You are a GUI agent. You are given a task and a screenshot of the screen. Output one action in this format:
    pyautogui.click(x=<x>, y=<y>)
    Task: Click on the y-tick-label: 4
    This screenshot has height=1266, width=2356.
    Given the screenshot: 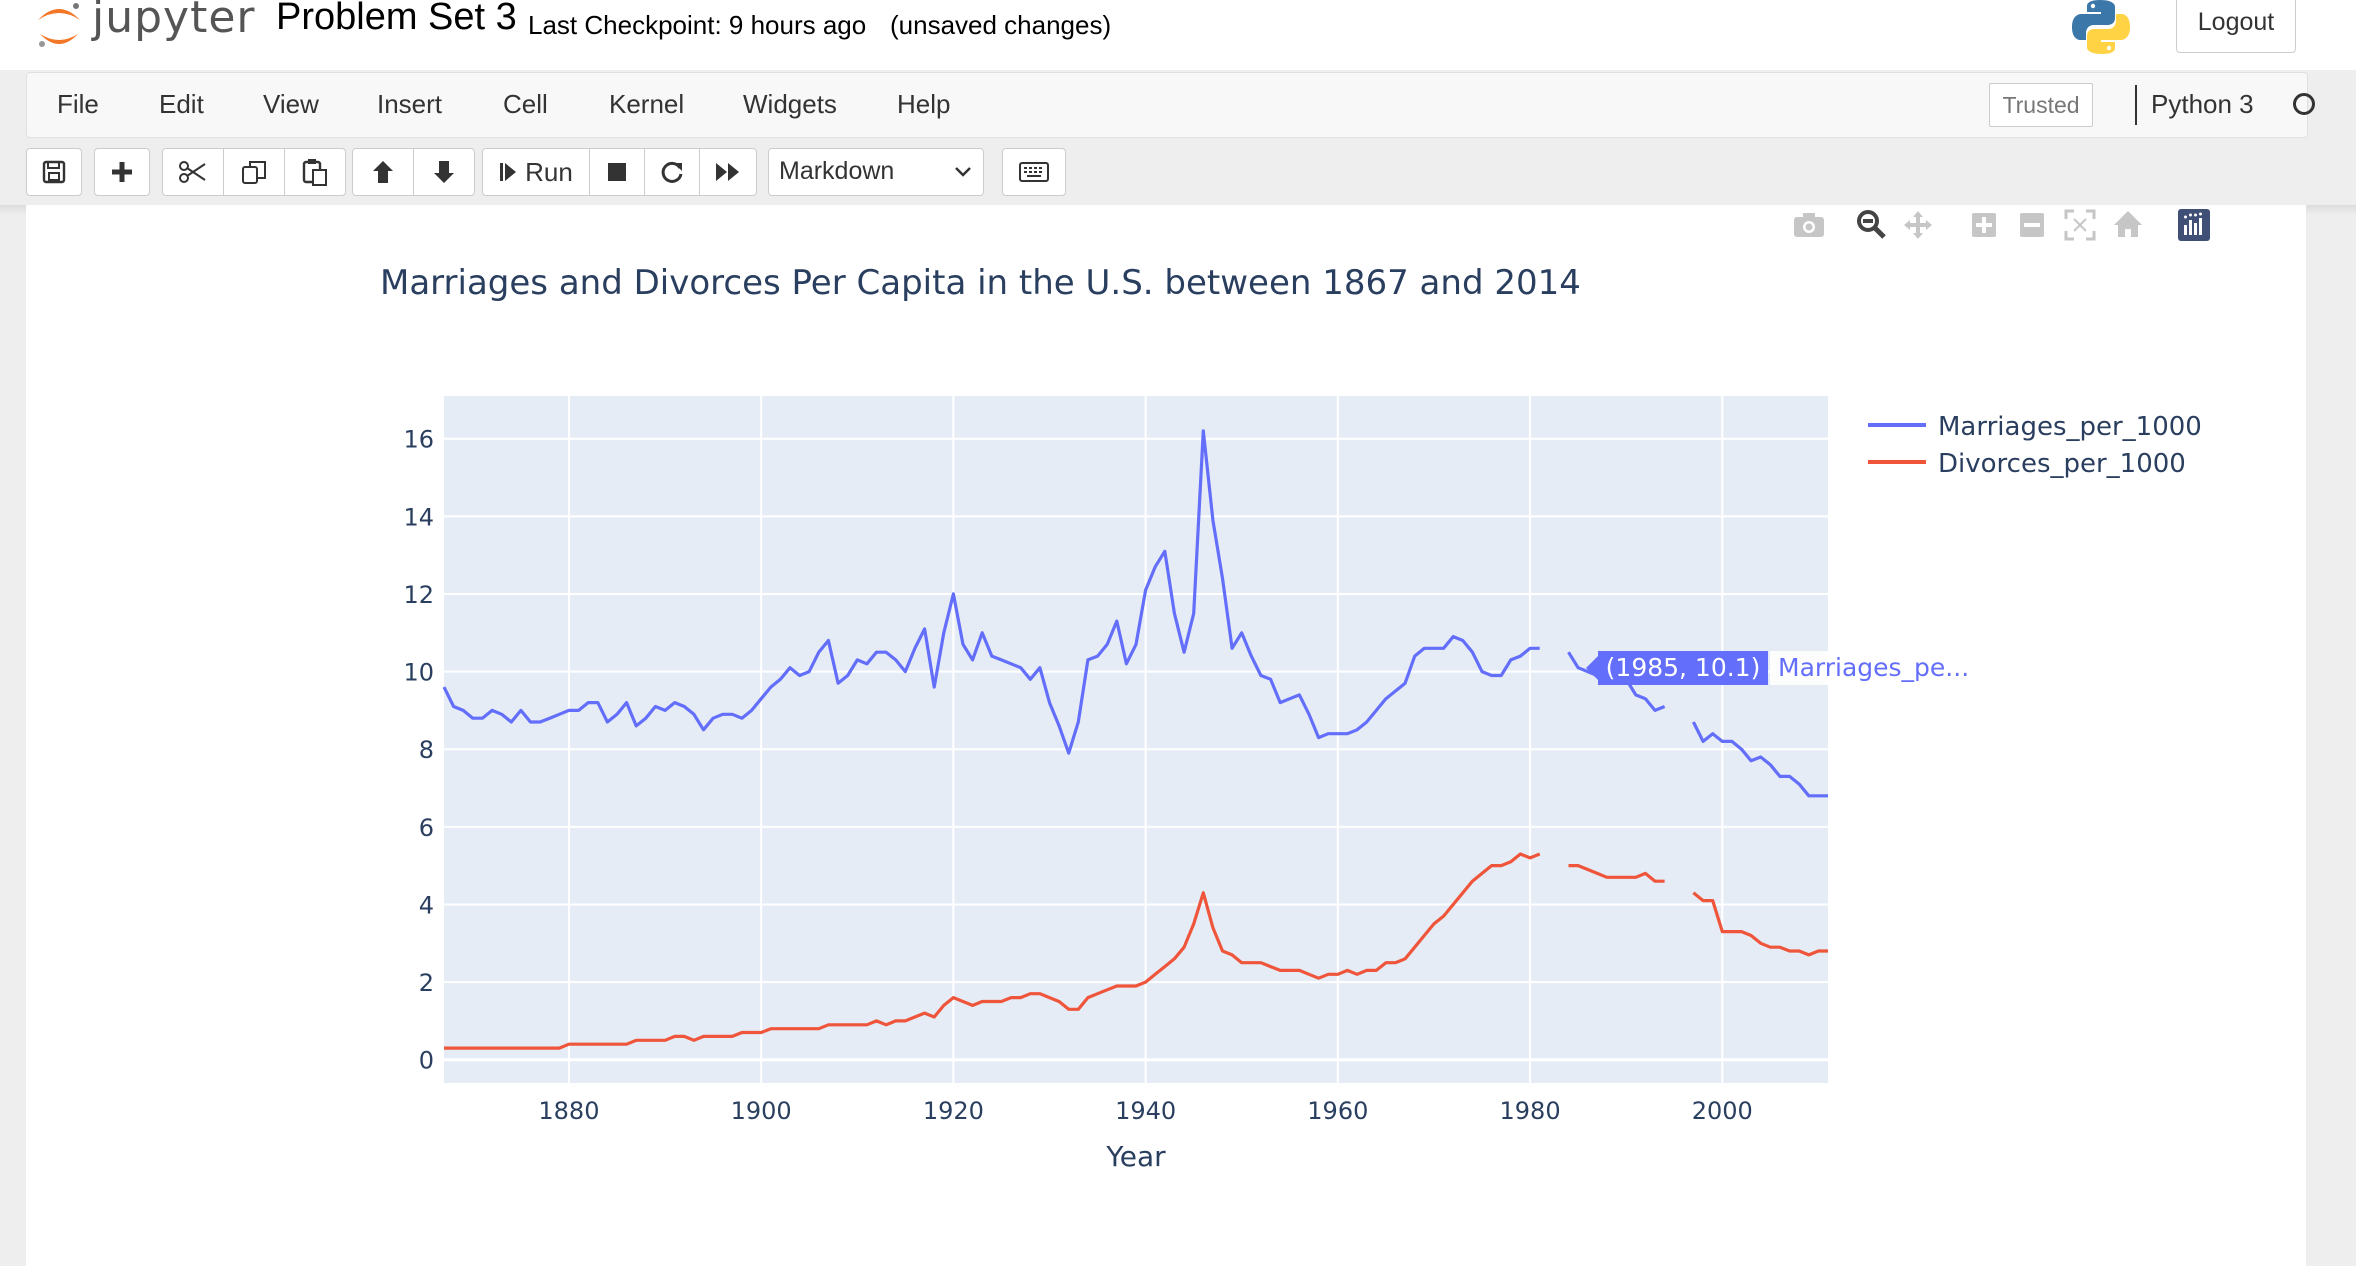 What is the action you would take?
    pyautogui.click(x=426, y=905)
    